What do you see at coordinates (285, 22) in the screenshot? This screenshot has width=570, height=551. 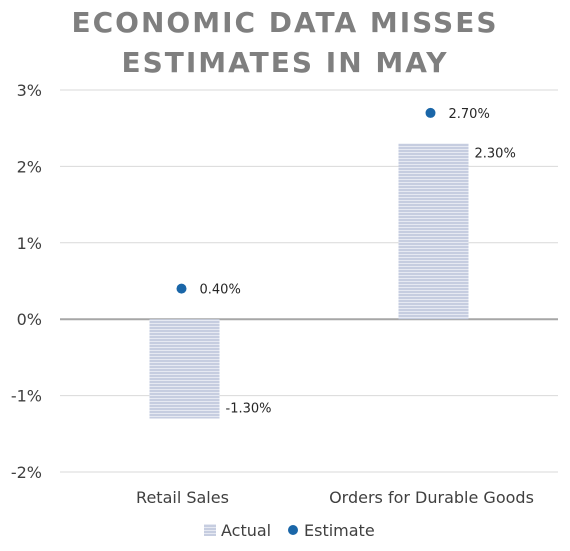 I see `chart-title-line-1: ECONOMIC DATA MISSES` at bounding box center [285, 22].